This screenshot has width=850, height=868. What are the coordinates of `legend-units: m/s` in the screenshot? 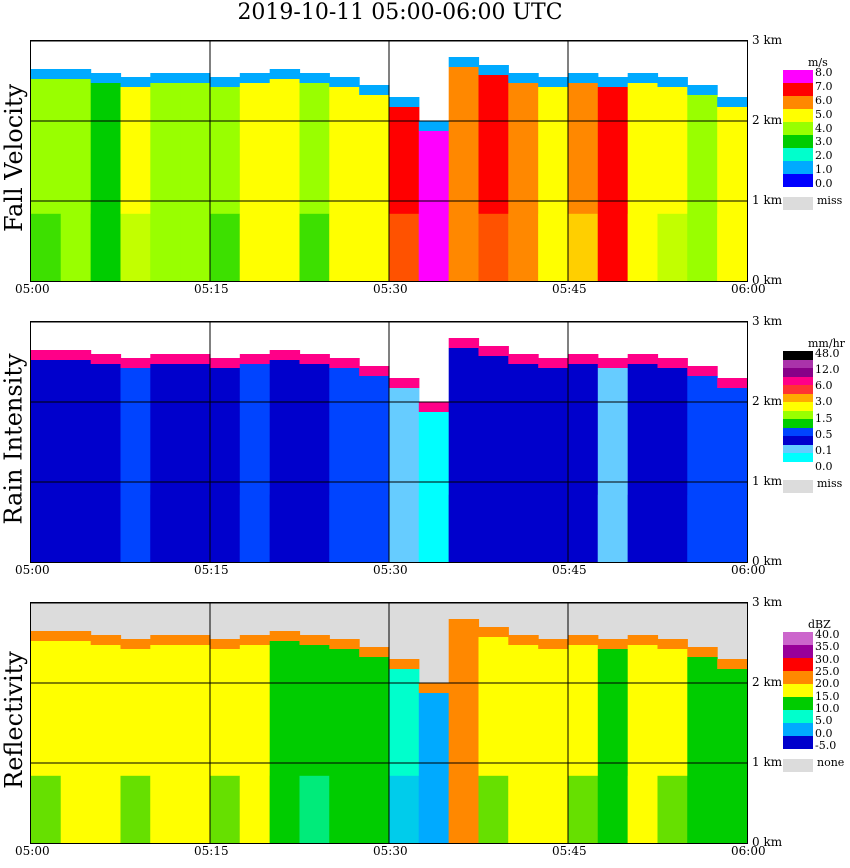 It's located at (818, 62).